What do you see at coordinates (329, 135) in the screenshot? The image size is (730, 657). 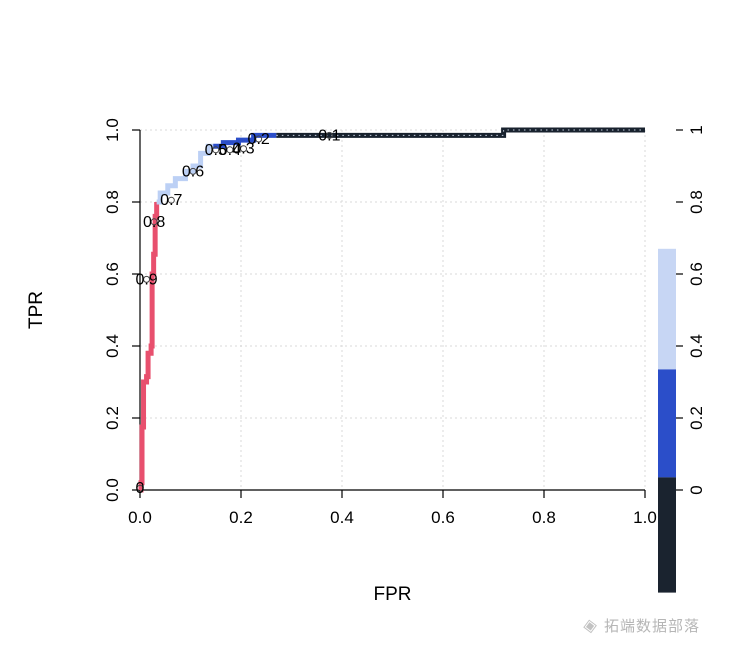 I see `svg-text: 0.1` at bounding box center [329, 135].